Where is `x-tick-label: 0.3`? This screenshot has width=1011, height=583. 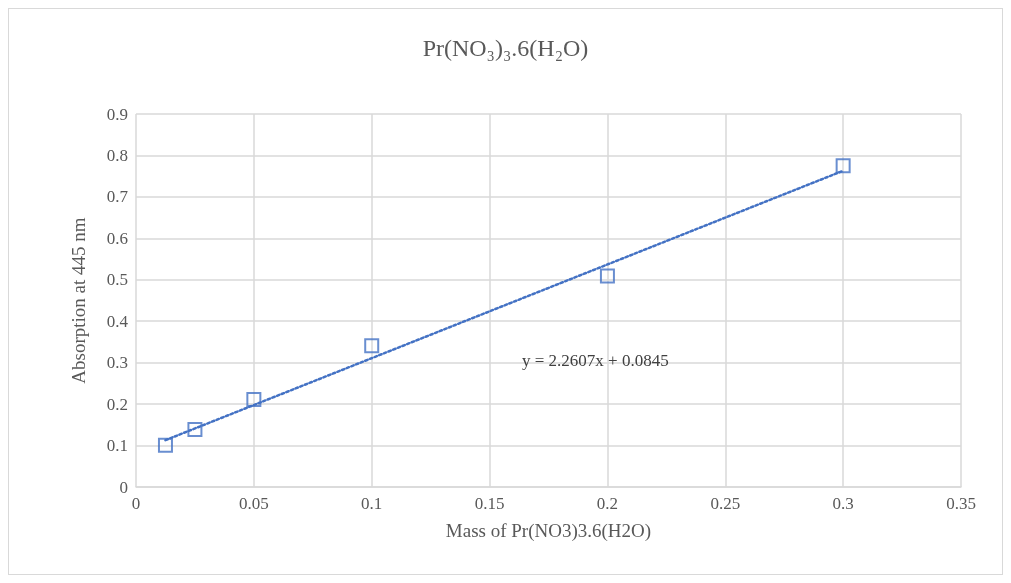 x-tick-label: 0.3 is located at coordinates (843, 503).